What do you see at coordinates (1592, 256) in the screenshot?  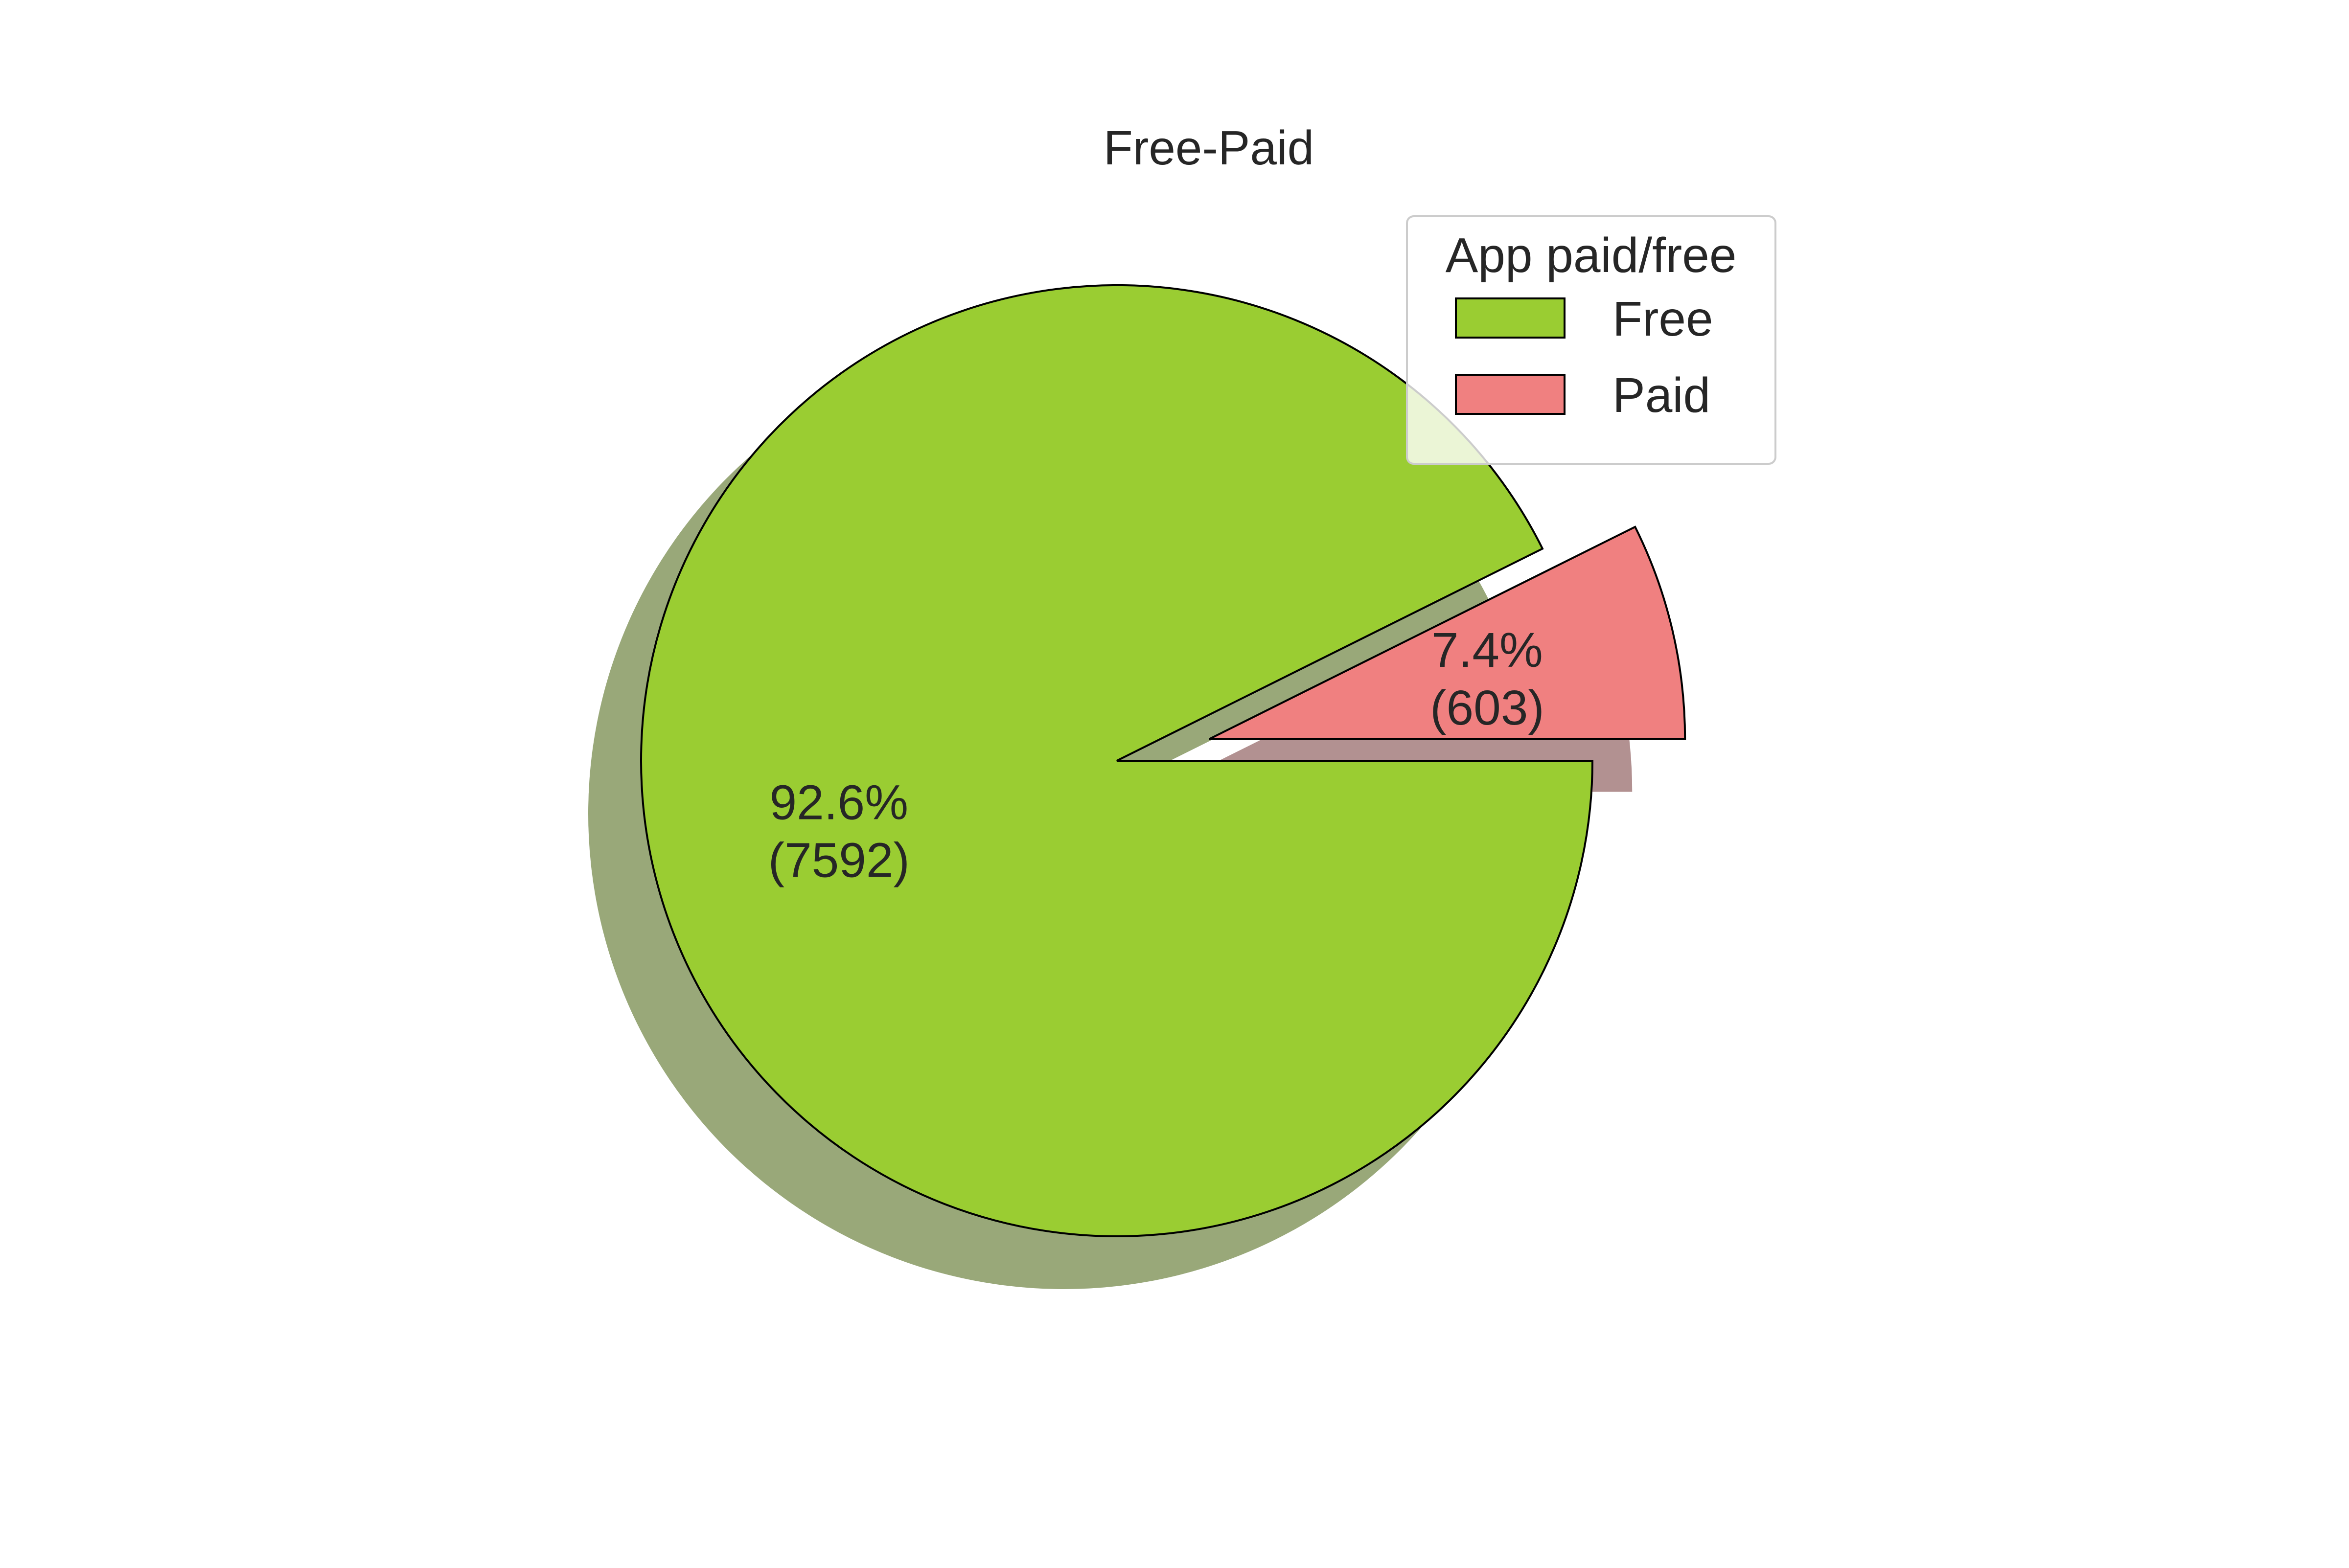 I see `legend-title: App paid/free` at bounding box center [1592, 256].